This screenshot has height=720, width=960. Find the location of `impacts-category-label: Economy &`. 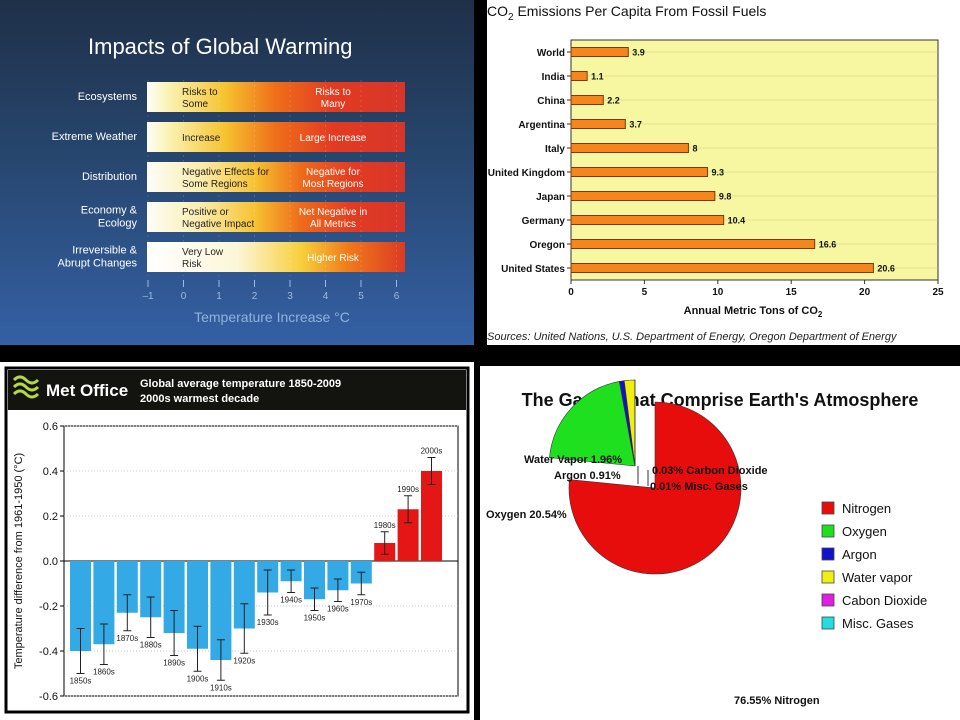

impacts-category-label: Economy & is located at coordinates (109, 211).